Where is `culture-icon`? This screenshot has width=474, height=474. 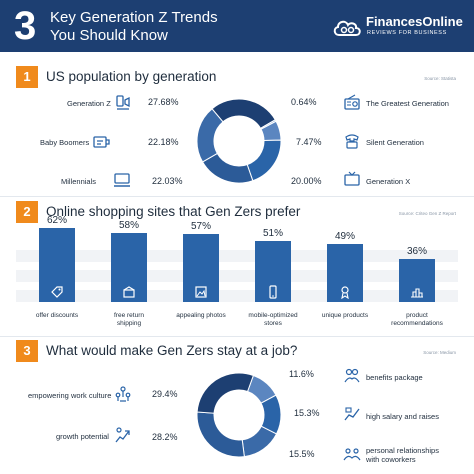
culture-icon is located at coordinates (123, 394).